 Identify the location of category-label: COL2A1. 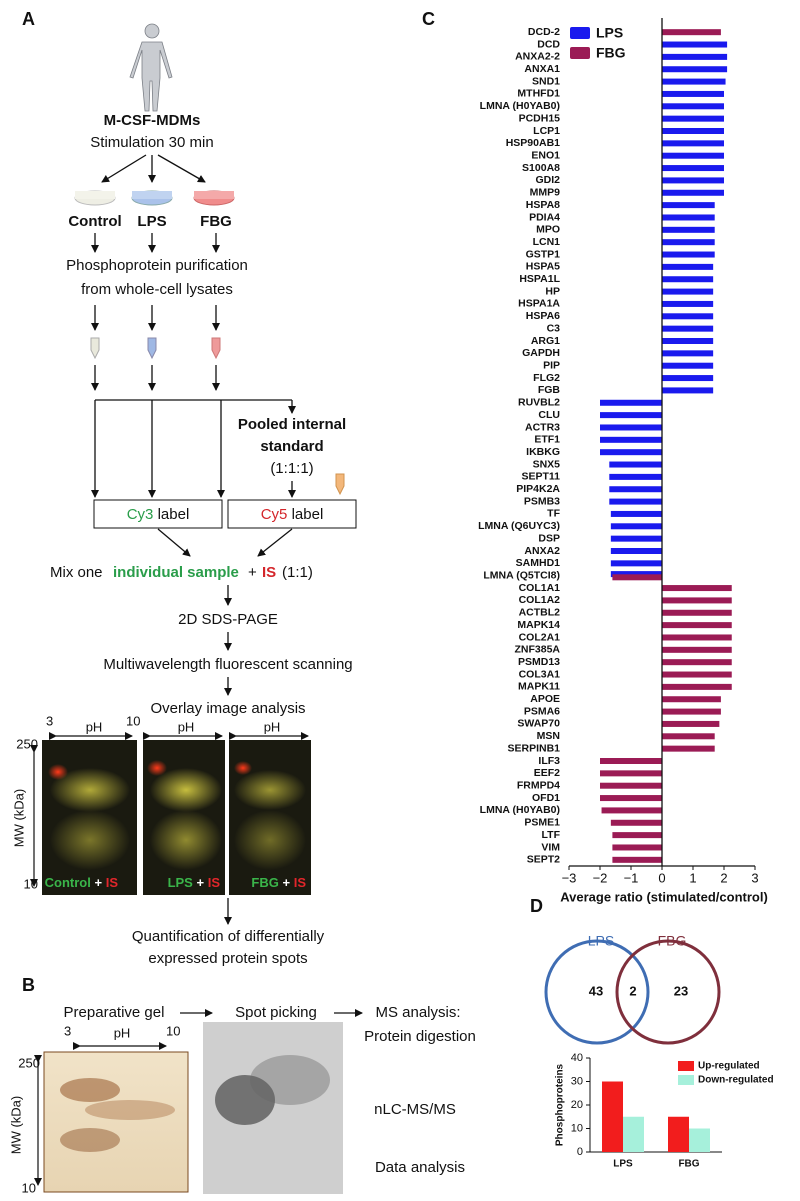
(540, 637).